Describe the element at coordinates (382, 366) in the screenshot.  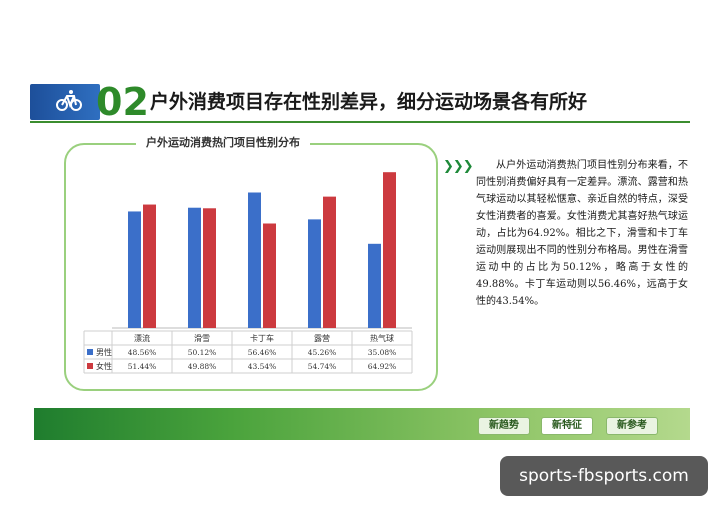
I see `data-label: 64.92%` at that location.